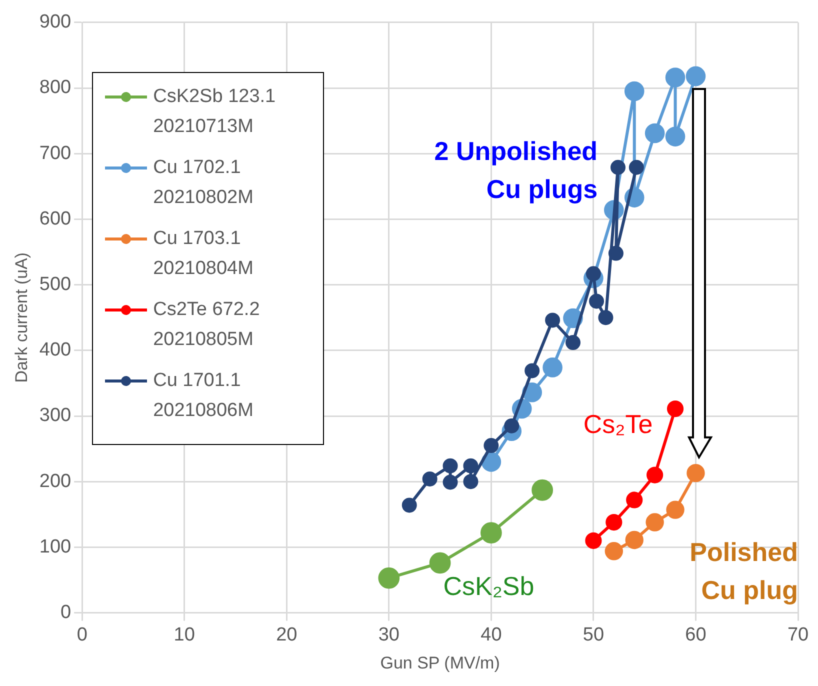  I want to click on x-tick-label: 0, so click(82, 635).